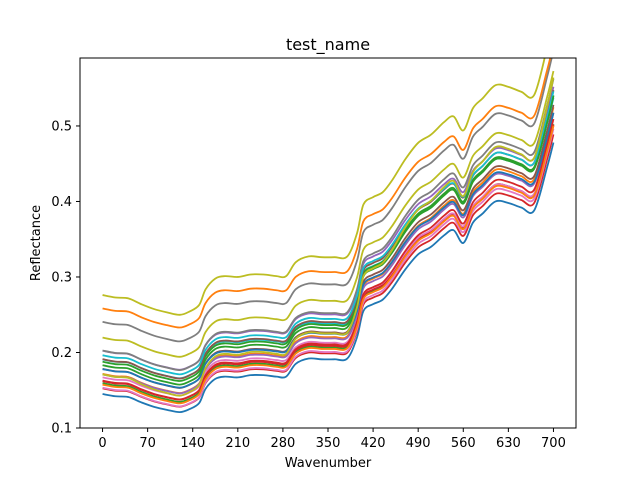 This screenshot has width=640, height=480. Describe the element at coordinates (237, 443) in the screenshot. I see `x-tick-label: 210` at that location.